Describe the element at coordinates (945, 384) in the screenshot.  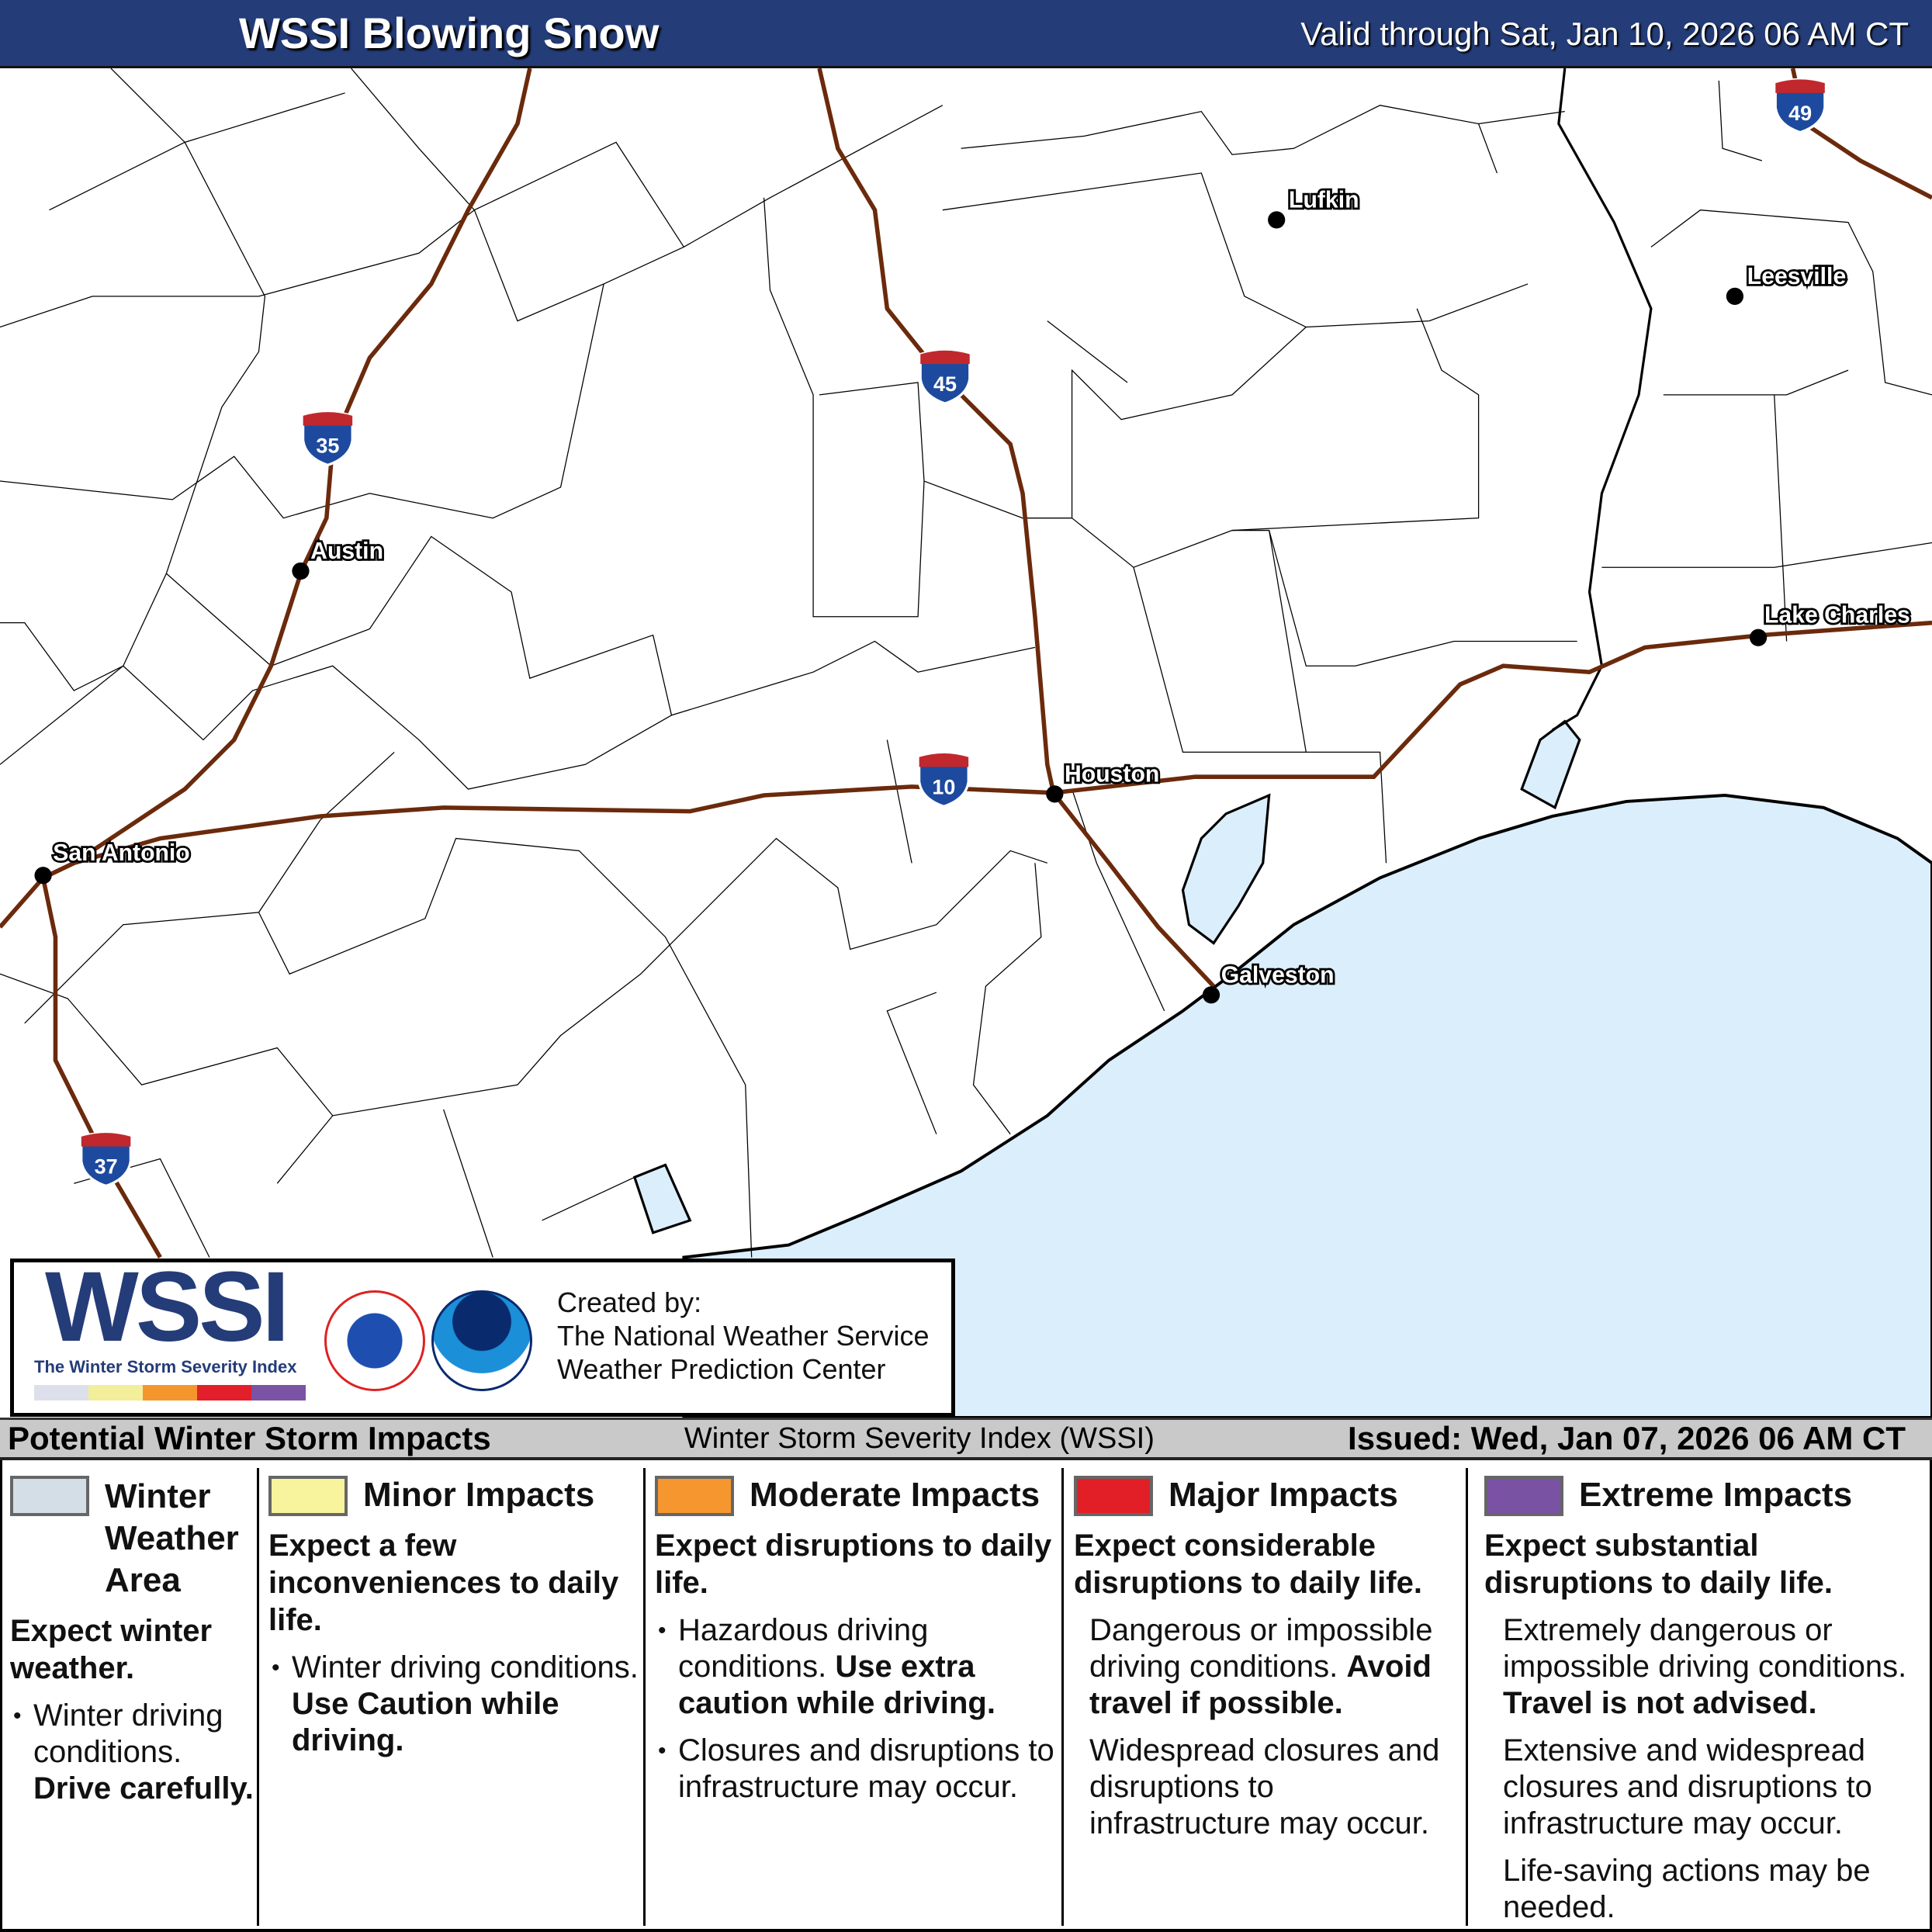
I see `svg-text: 45` at that location.